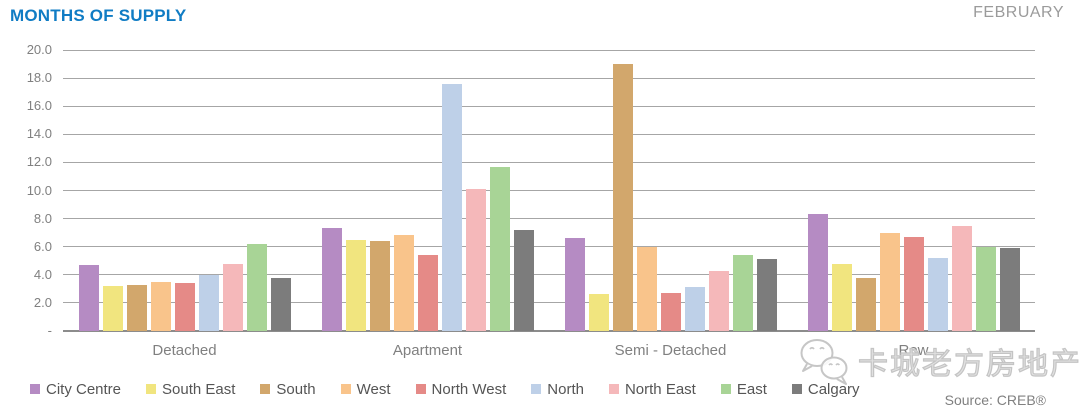  What do you see at coordinates (296, 389) in the screenshot?
I see `legend-label: South` at bounding box center [296, 389].